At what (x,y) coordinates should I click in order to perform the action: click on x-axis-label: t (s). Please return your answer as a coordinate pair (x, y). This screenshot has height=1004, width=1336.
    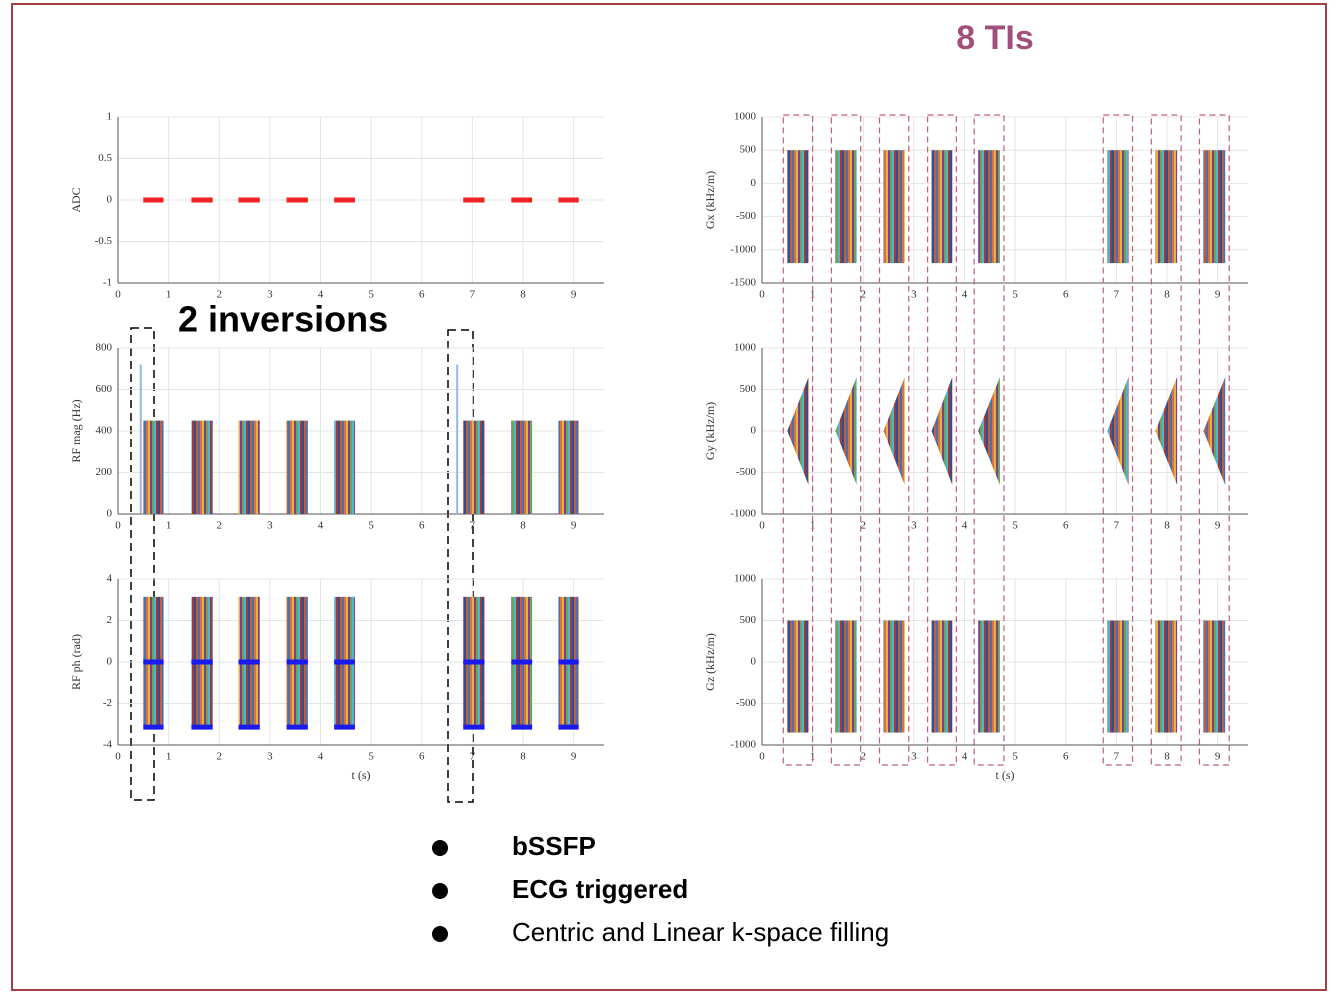
    Looking at the image, I should click on (361, 775).